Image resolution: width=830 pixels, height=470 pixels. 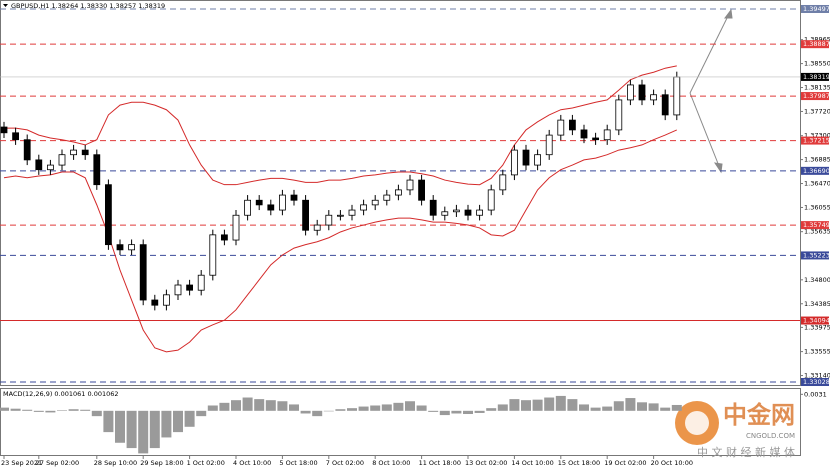 What do you see at coordinates (579, 463) in the screenshot?
I see `x-tick-label: 15 Oct 18:00` at bounding box center [579, 463].